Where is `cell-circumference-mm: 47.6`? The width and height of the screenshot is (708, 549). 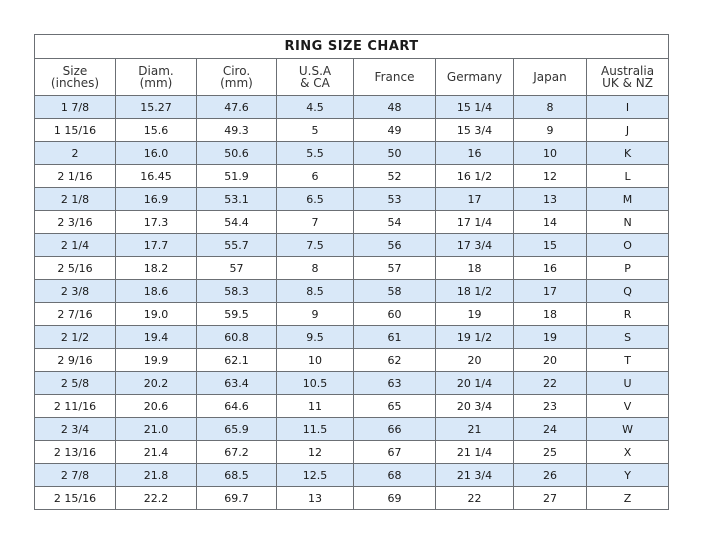 cell-circumference-mm: 47.6 is located at coordinates (236, 107).